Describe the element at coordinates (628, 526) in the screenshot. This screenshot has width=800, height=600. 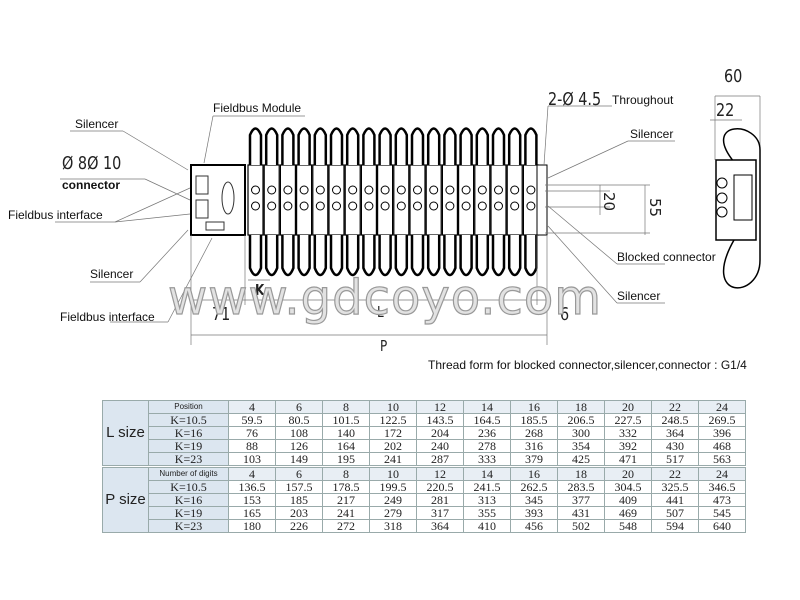
I see `table-cell: 548` at that location.